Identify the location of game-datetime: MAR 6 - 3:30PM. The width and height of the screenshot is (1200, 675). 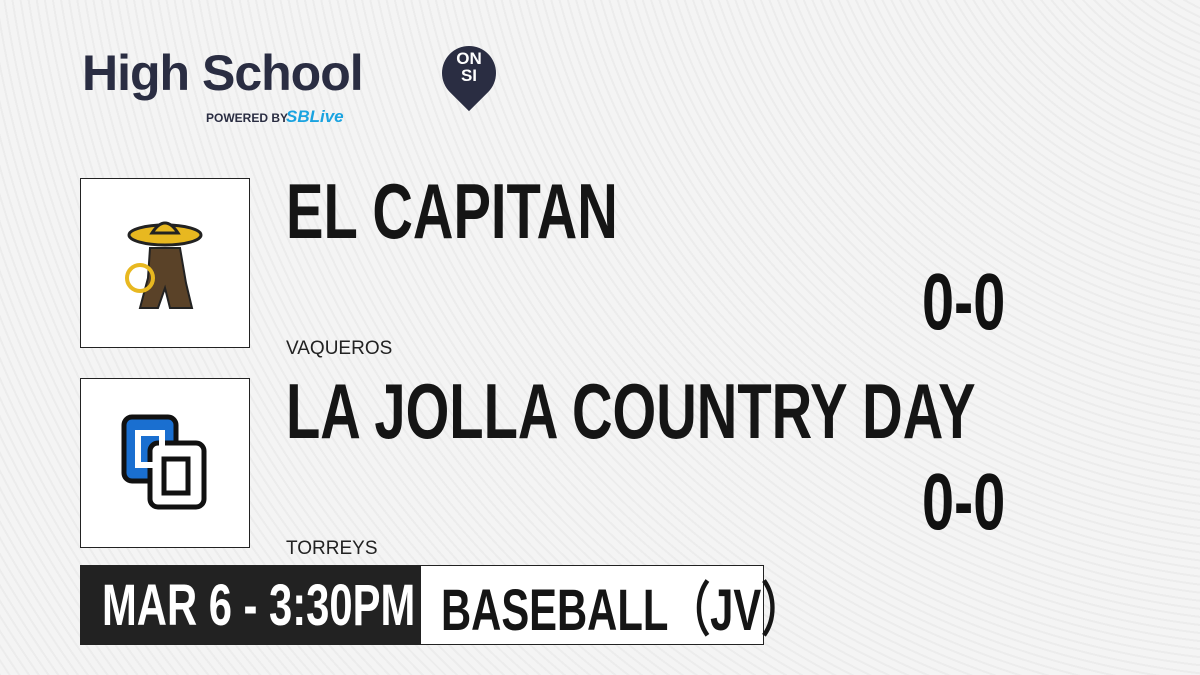
(250, 605).